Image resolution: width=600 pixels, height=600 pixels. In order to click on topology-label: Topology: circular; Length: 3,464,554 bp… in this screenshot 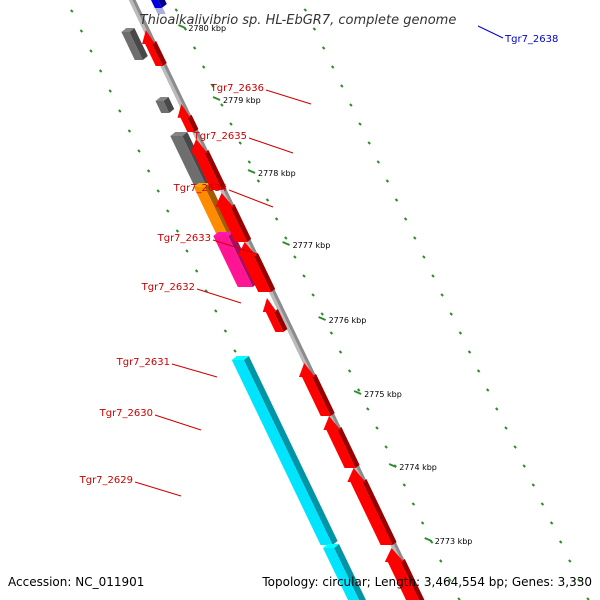, I will do `click(426, 582)`.